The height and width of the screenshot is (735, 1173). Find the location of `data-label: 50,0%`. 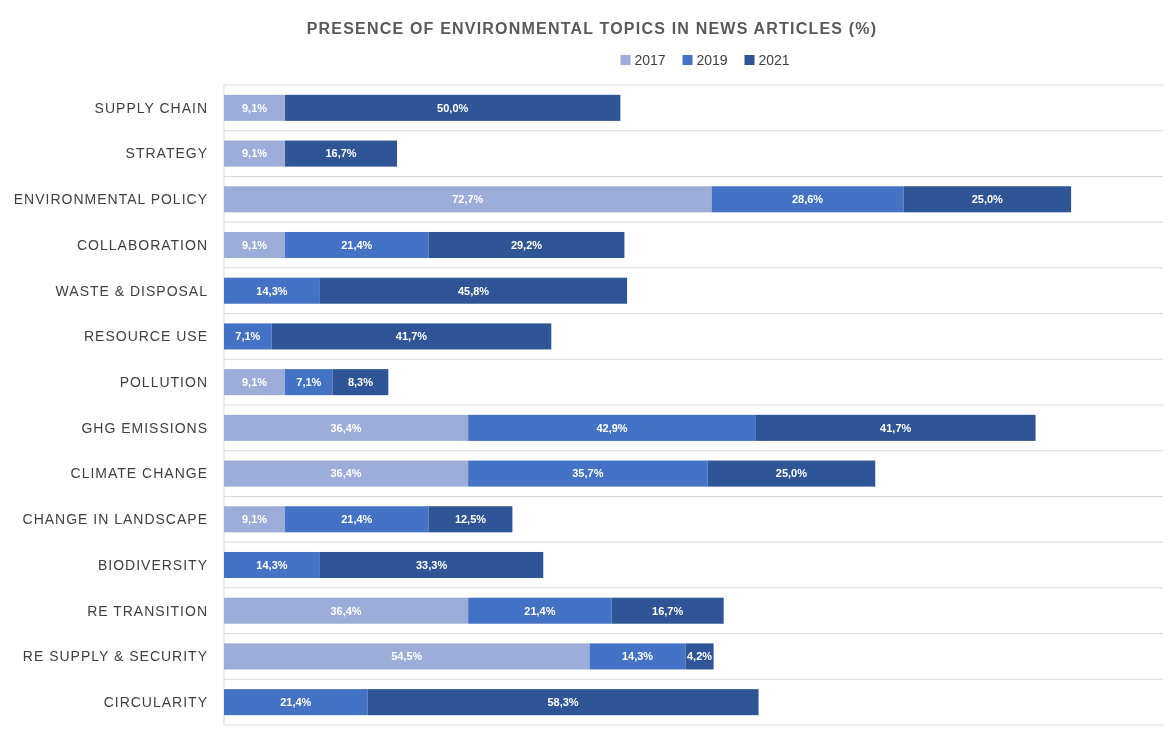

data-label: 50,0% is located at coordinates (453, 107).